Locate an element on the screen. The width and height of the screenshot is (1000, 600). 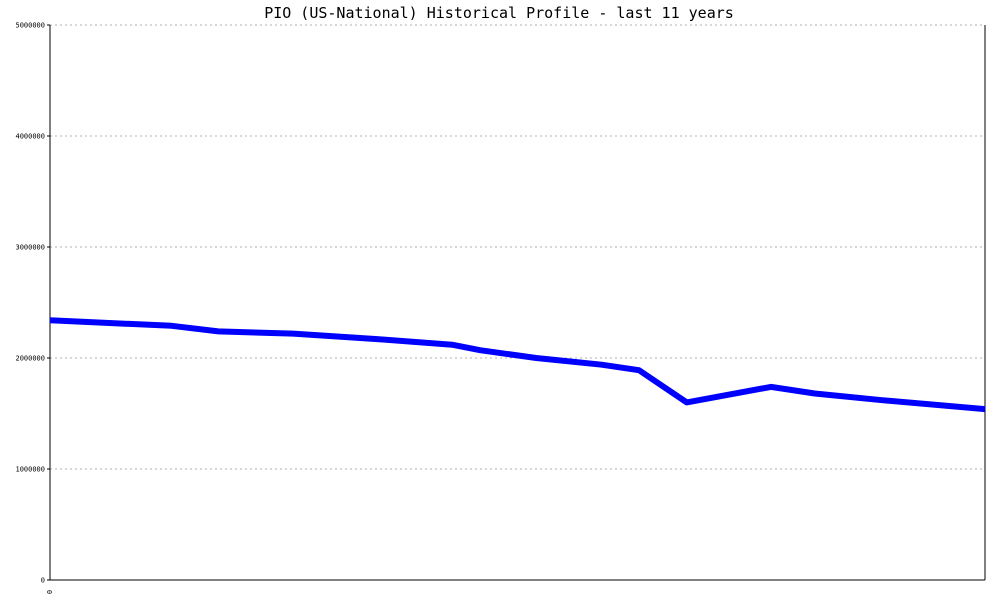
y-tick-label: 0 is located at coordinates (43, 581).